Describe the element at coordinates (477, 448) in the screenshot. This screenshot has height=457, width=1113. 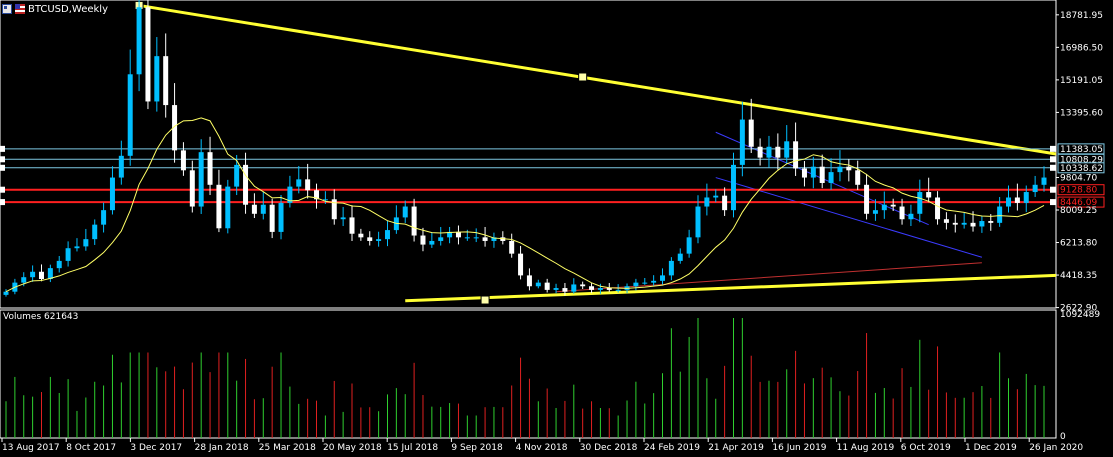
I see `time-tick-label: 9 Sep 2018` at that location.